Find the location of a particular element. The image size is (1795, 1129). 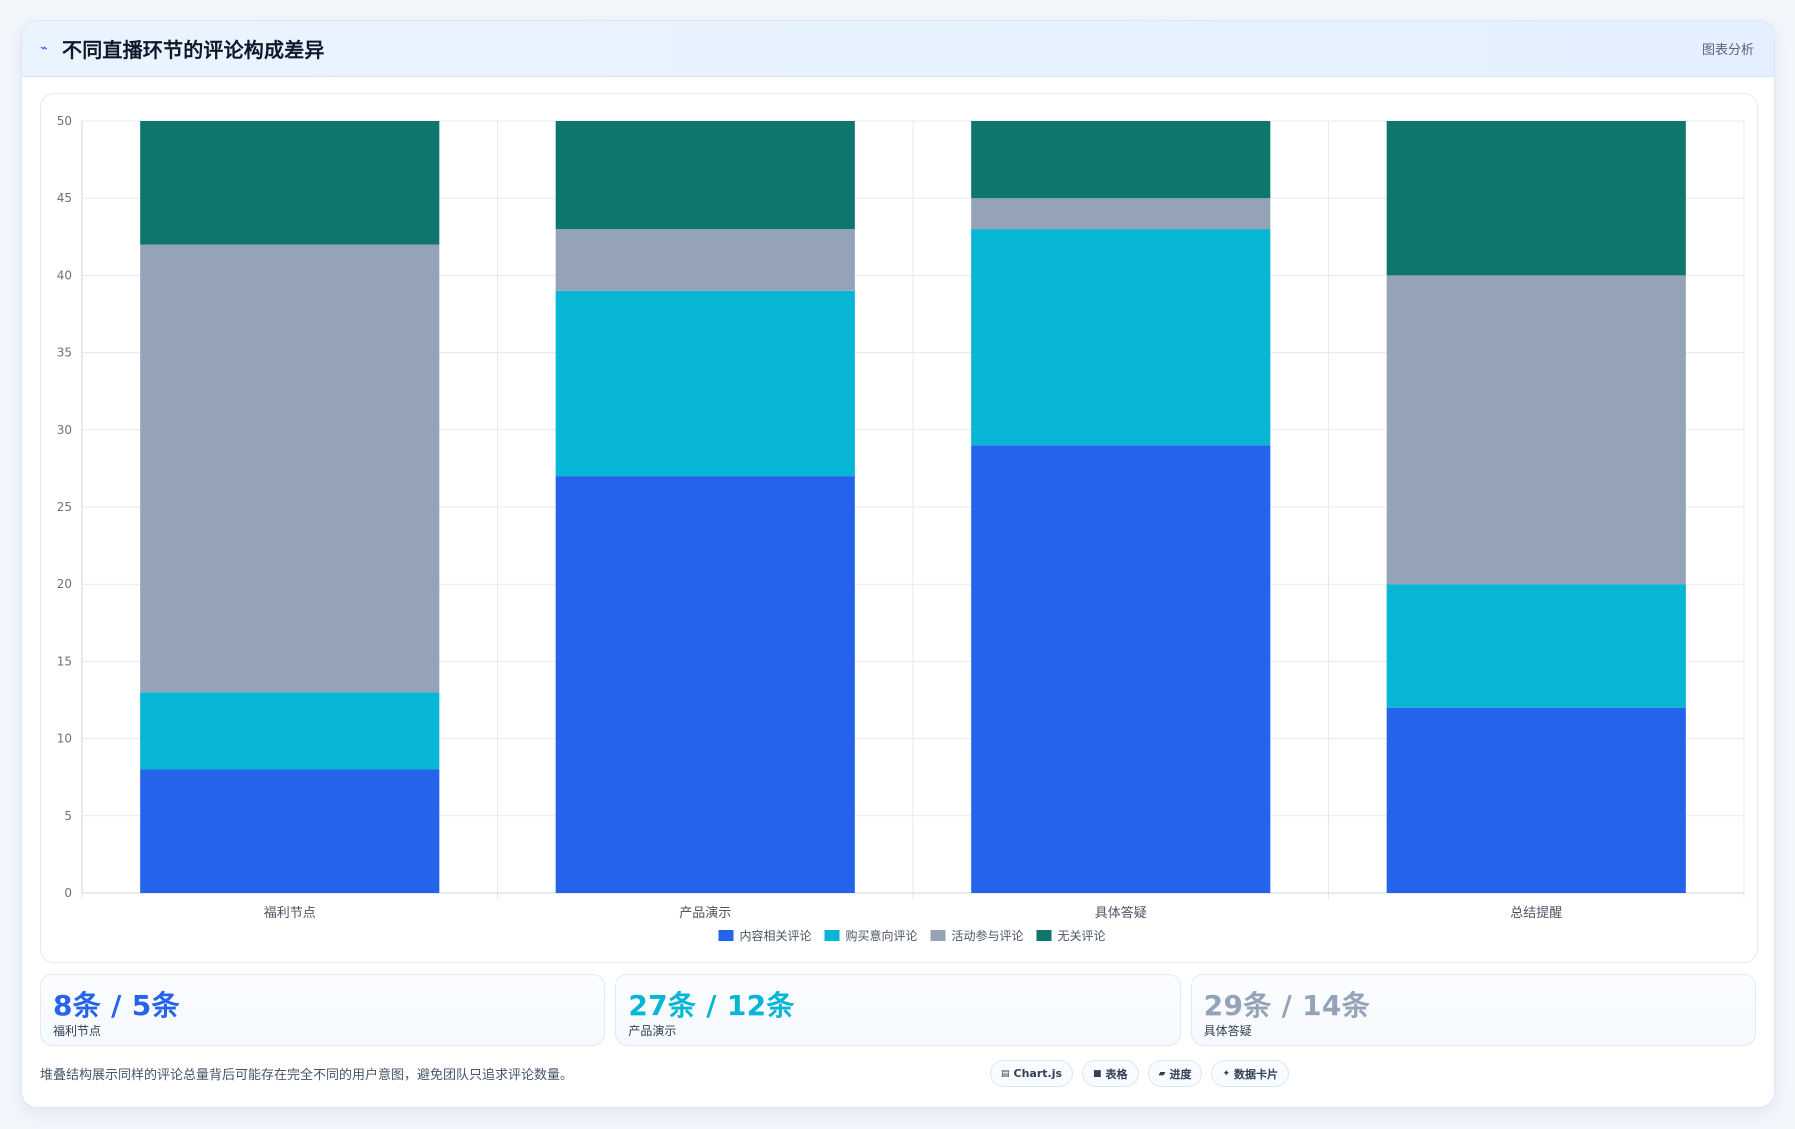

y-tick-label: 10 is located at coordinates (64, 739).